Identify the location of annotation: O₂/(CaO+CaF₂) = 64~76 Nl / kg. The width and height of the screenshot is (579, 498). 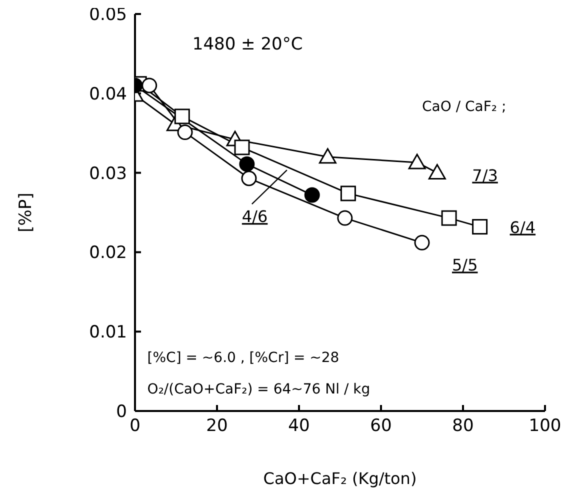
(258, 390).